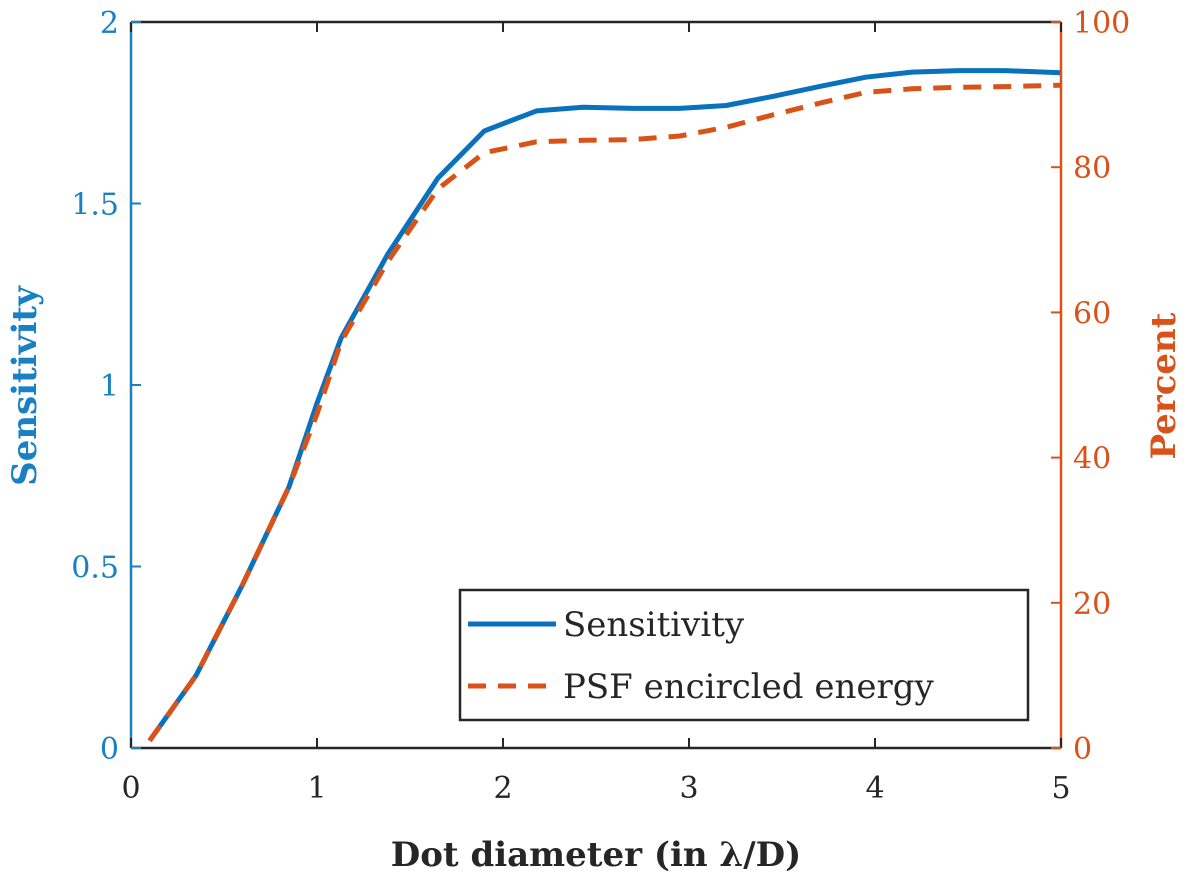  Describe the element at coordinates (874, 788) in the screenshot. I see `x-tick-label: 4` at that location.